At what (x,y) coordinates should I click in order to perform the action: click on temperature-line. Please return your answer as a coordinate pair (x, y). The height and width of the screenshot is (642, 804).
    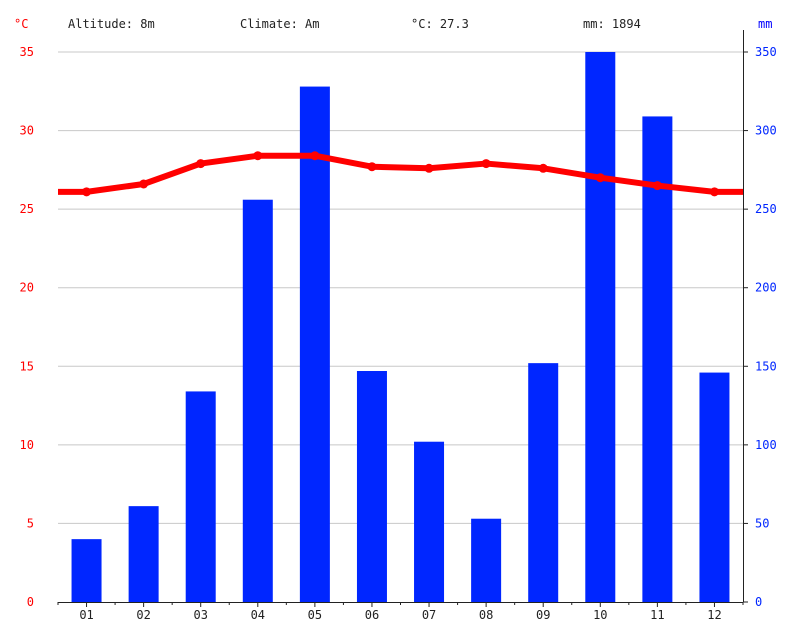
    Looking at the image, I should click on (400, 174).